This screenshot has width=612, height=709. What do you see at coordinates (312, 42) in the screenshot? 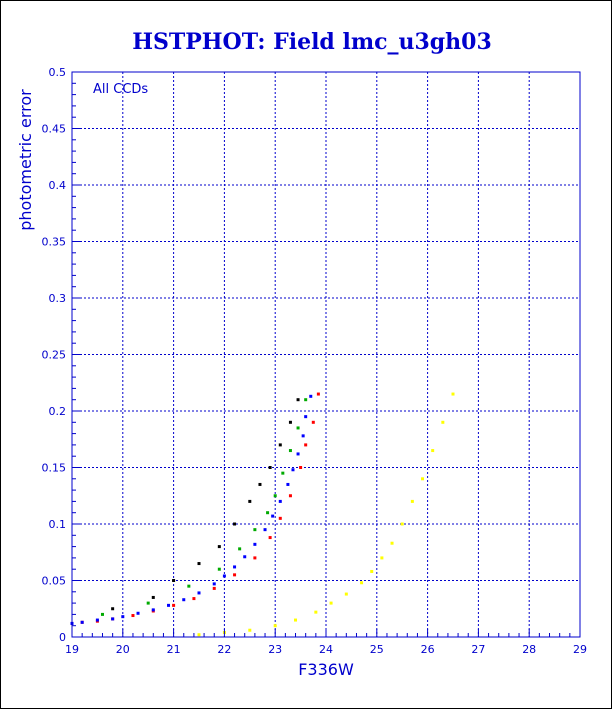
I see `chart-title: HSTPHOT: Field lmc_u3gh03` at bounding box center [312, 42].